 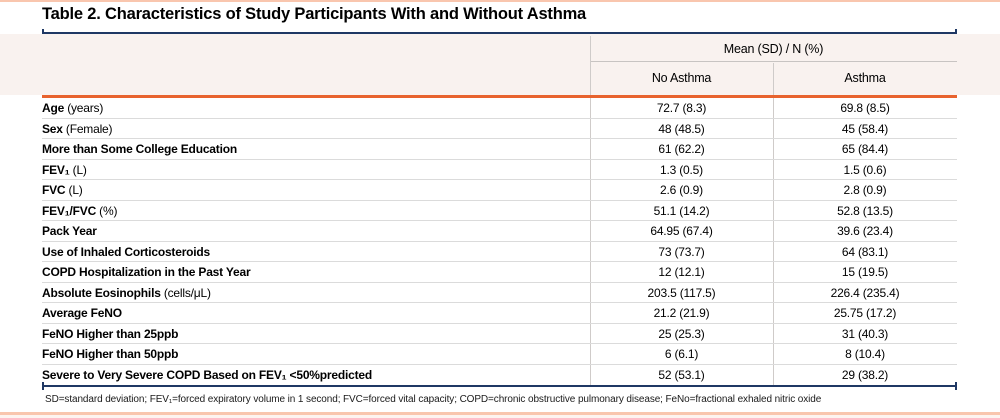 What do you see at coordinates (69, 210) in the screenshot?
I see `row-label-main: FEV₁/FVC` at bounding box center [69, 210].